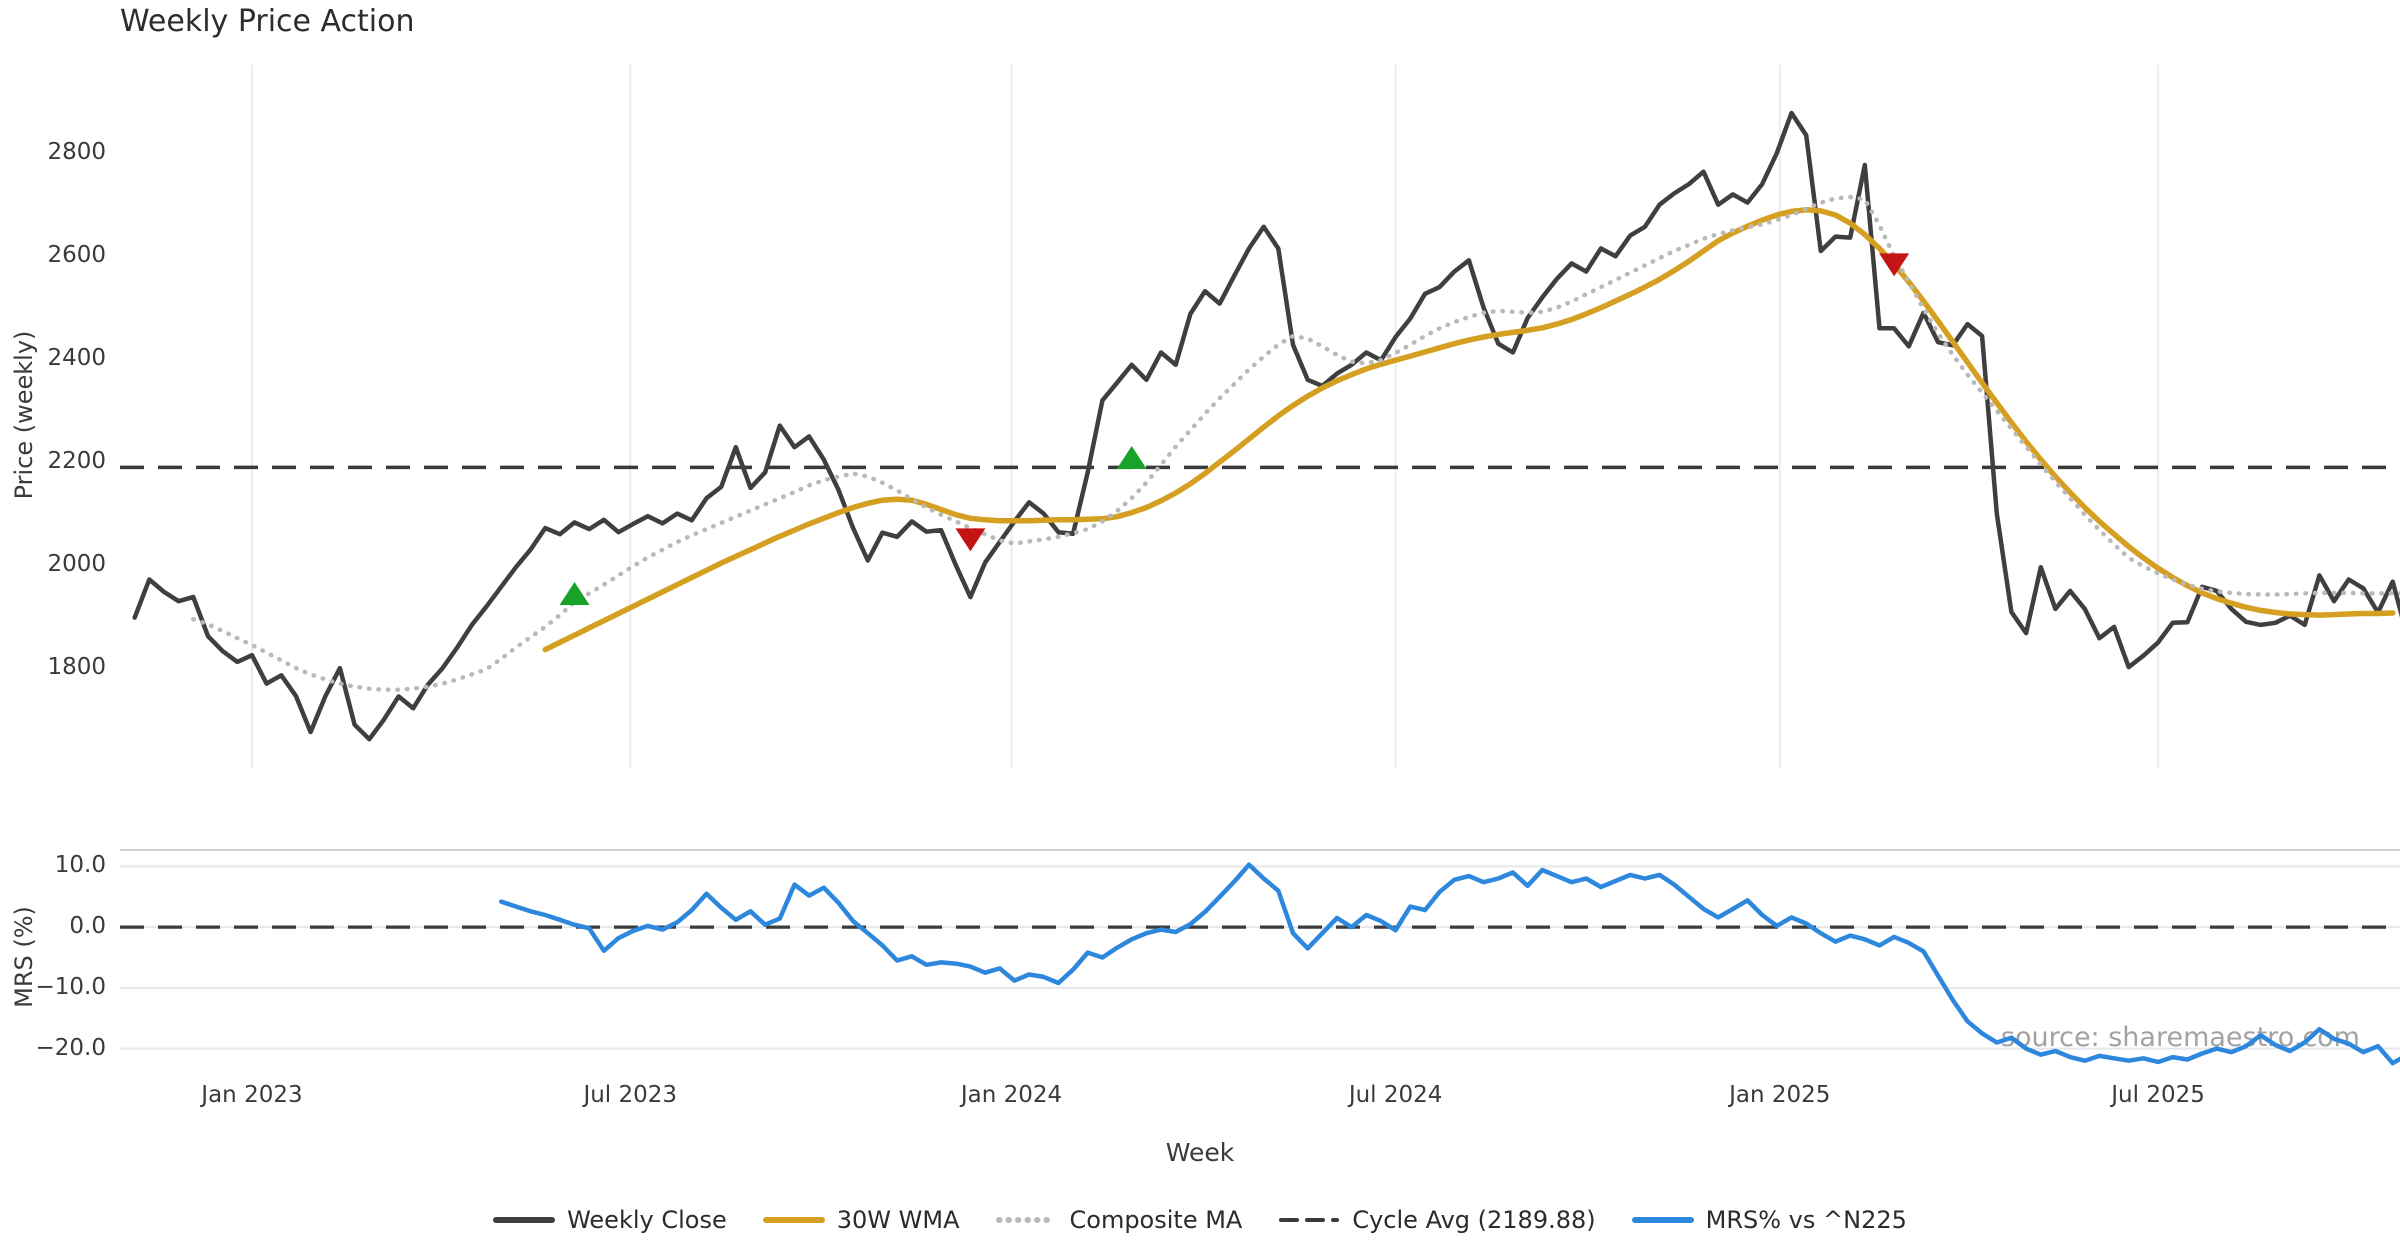  I want to click on price-tick-label: 2400, so click(76, 358).